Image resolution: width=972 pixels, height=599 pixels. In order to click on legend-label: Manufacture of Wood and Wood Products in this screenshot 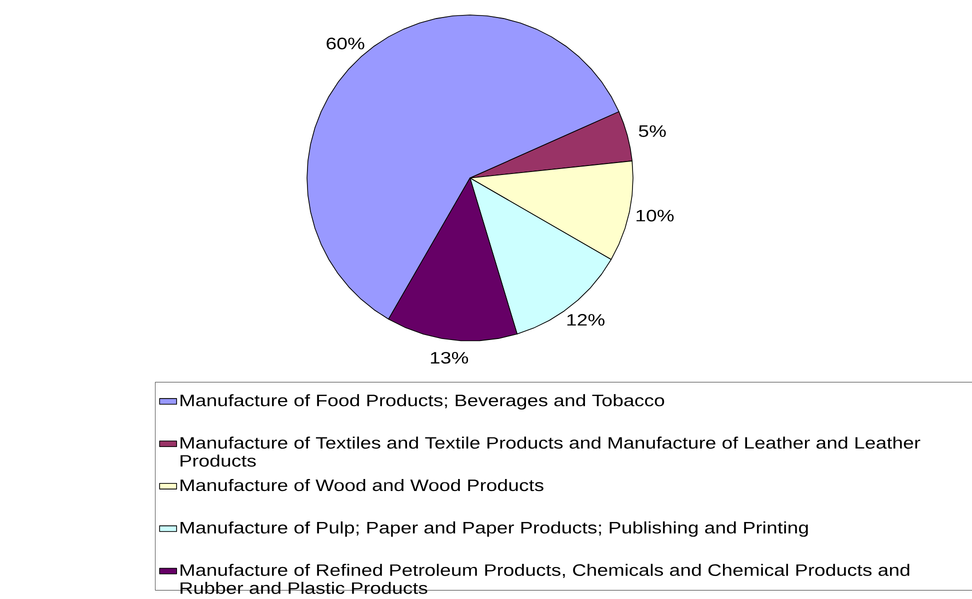, I will do `click(362, 485)`.